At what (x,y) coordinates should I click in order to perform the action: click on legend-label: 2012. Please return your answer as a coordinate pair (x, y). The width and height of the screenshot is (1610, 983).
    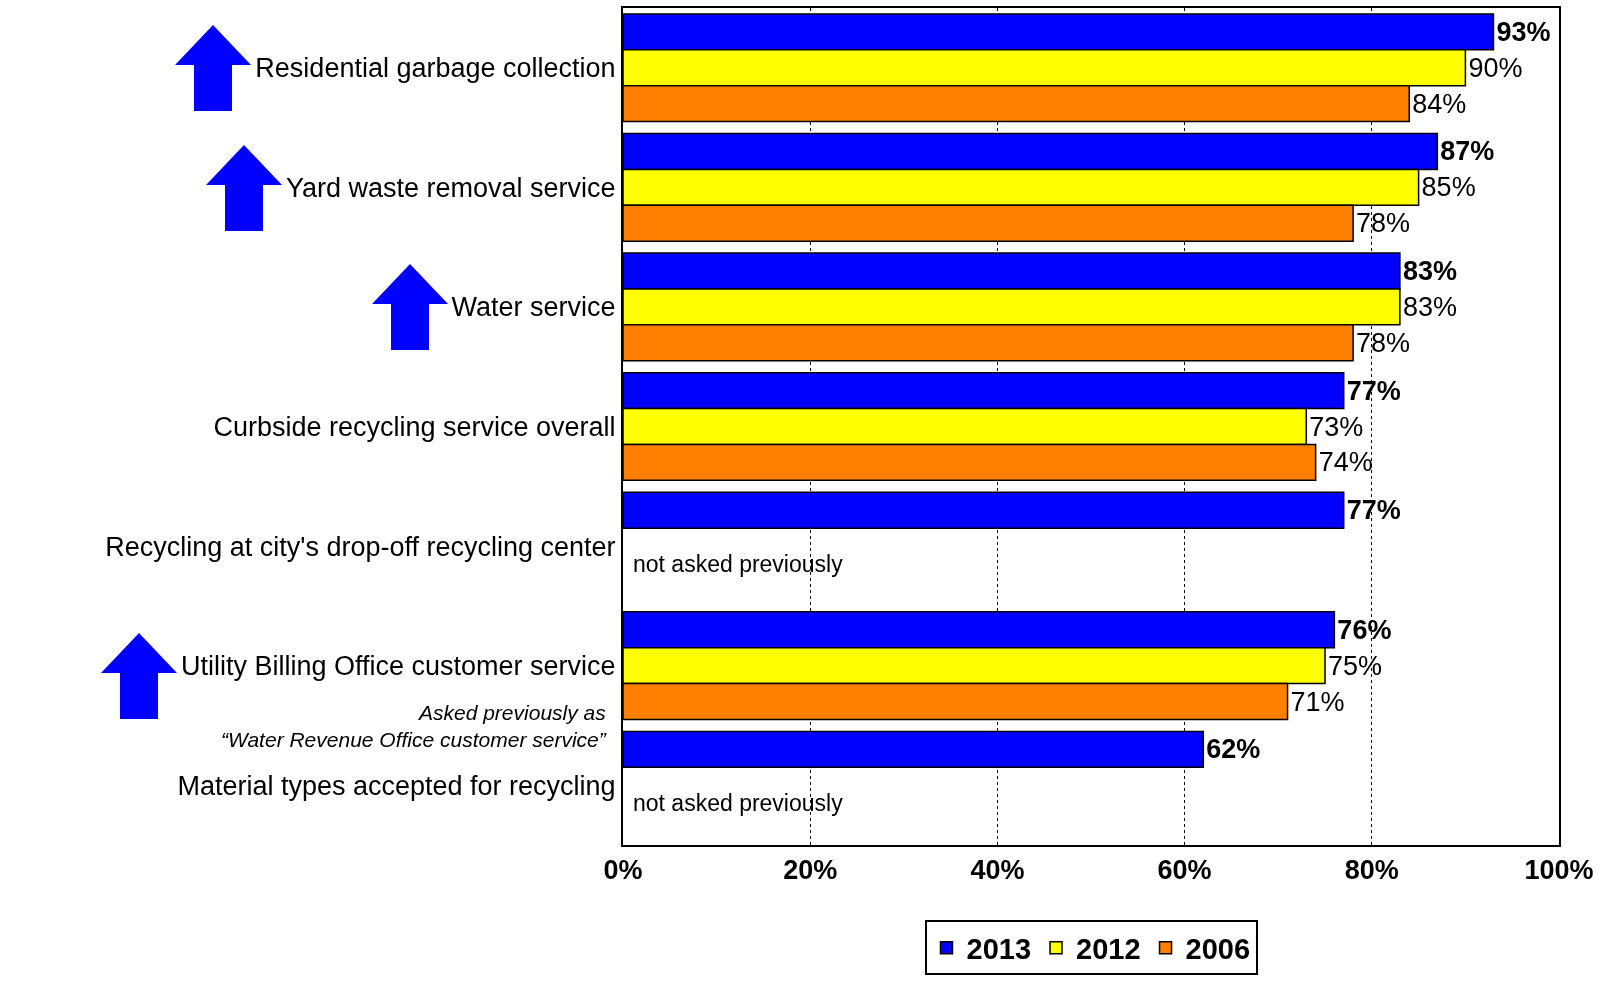
    Looking at the image, I should click on (1108, 948).